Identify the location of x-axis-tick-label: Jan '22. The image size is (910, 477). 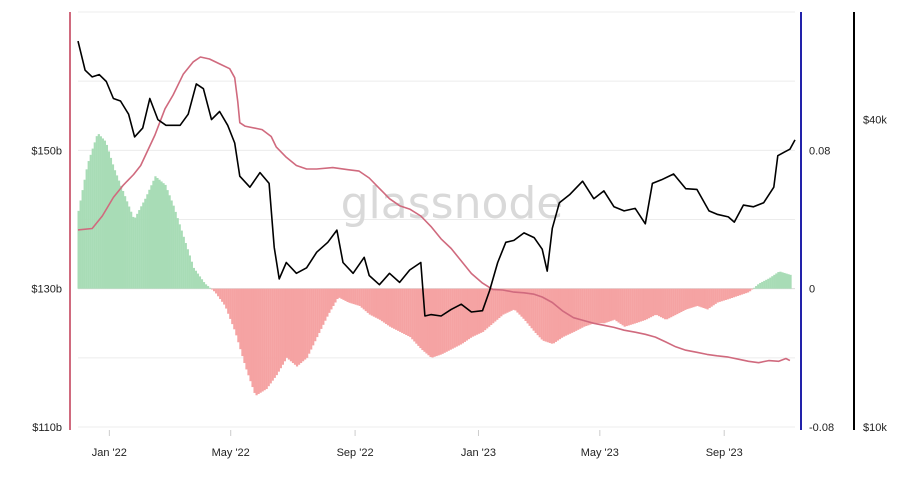
(109, 453).